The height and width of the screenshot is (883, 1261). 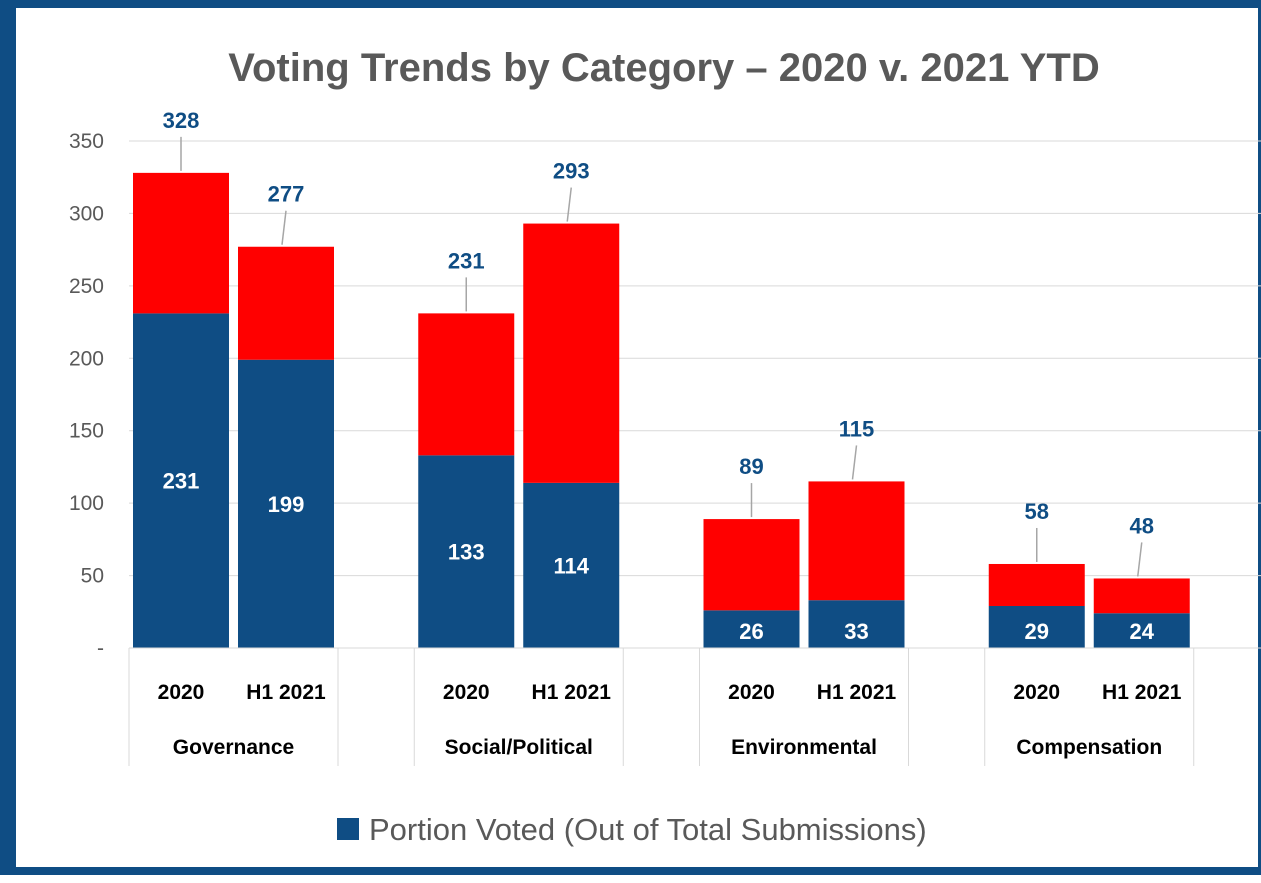 I want to click on y-tick-label: 50, so click(x=92, y=576).